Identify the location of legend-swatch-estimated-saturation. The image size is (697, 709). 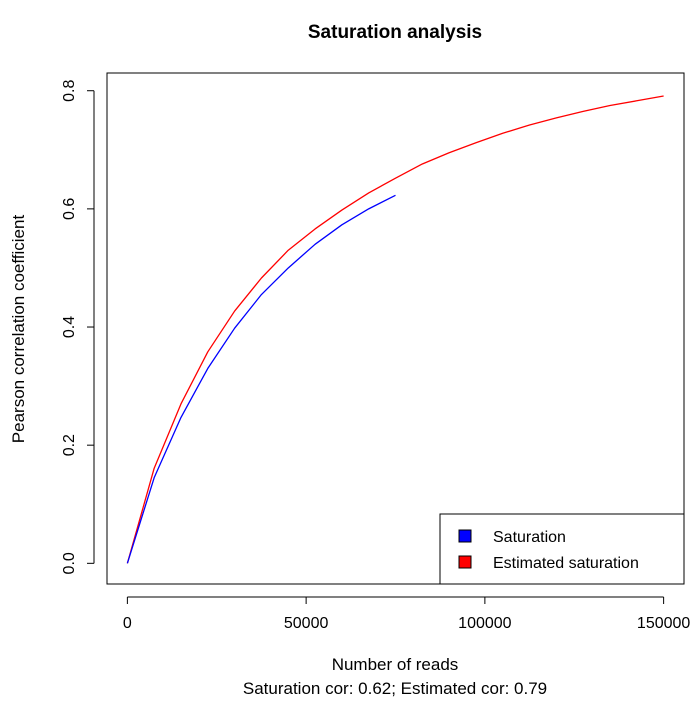
(465, 562).